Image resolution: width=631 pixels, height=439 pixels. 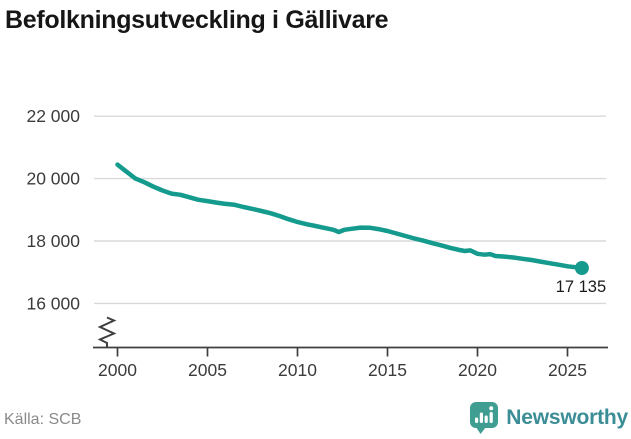 What do you see at coordinates (581, 268) in the screenshot?
I see `end-point-marker` at bounding box center [581, 268].